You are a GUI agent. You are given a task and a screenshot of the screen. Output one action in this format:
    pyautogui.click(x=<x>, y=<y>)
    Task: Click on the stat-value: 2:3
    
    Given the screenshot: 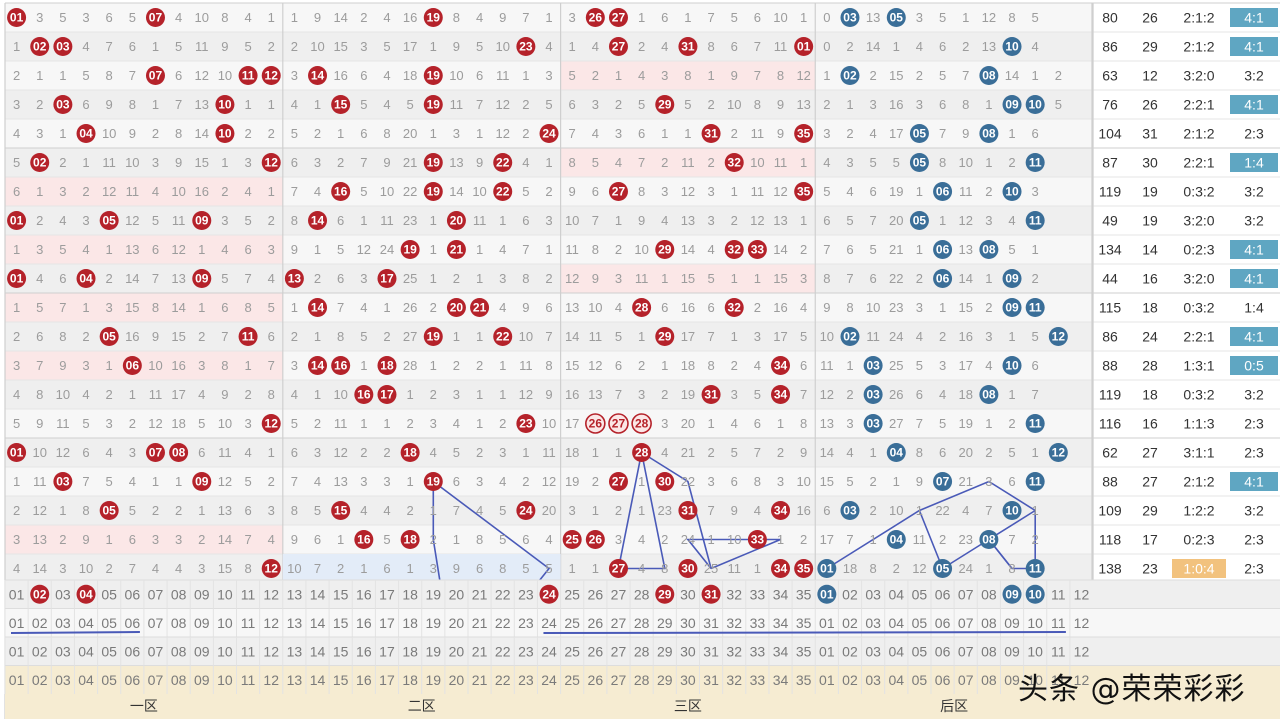 What is the action you would take?
    pyautogui.click(x=1254, y=424)
    